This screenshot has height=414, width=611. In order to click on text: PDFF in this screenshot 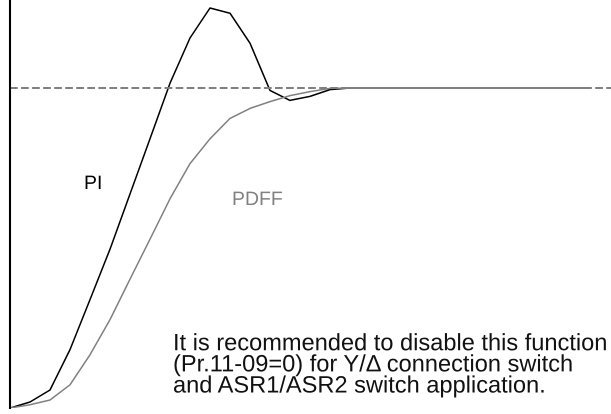, I will do `click(258, 199)`.